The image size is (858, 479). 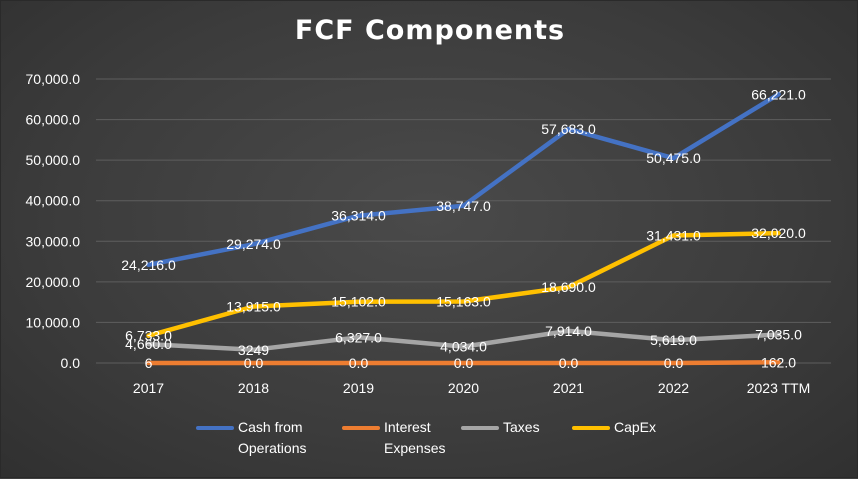 I want to click on data-label-taxes: 7,914.0, so click(x=568, y=331).